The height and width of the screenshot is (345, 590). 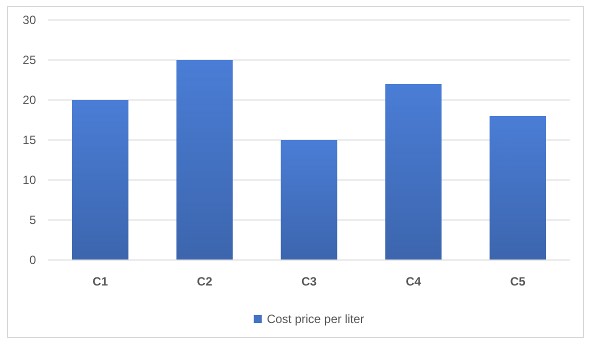 I want to click on y-tick-label: 20, so click(x=29, y=99).